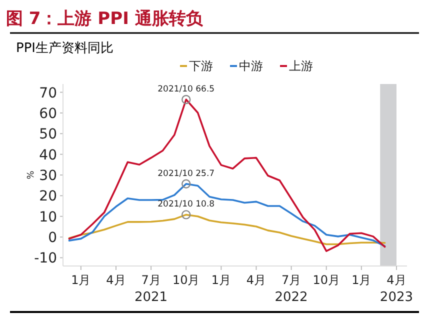  What do you see at coordinates (45, 258) in the screenshot?
I see `y-tick-label: -10` at bounding box center [45, 258].